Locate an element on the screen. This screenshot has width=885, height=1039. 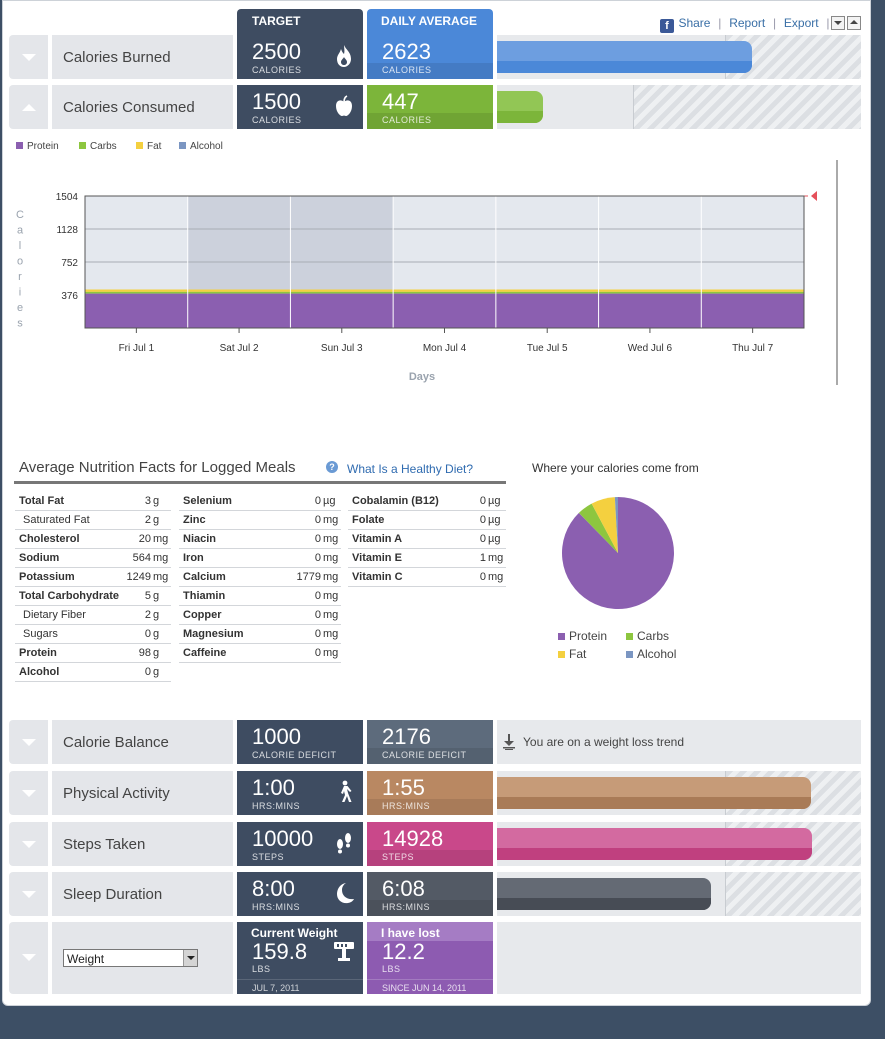
steps-taken-average: 14928 STEPS is located at coordinates (430, 844).